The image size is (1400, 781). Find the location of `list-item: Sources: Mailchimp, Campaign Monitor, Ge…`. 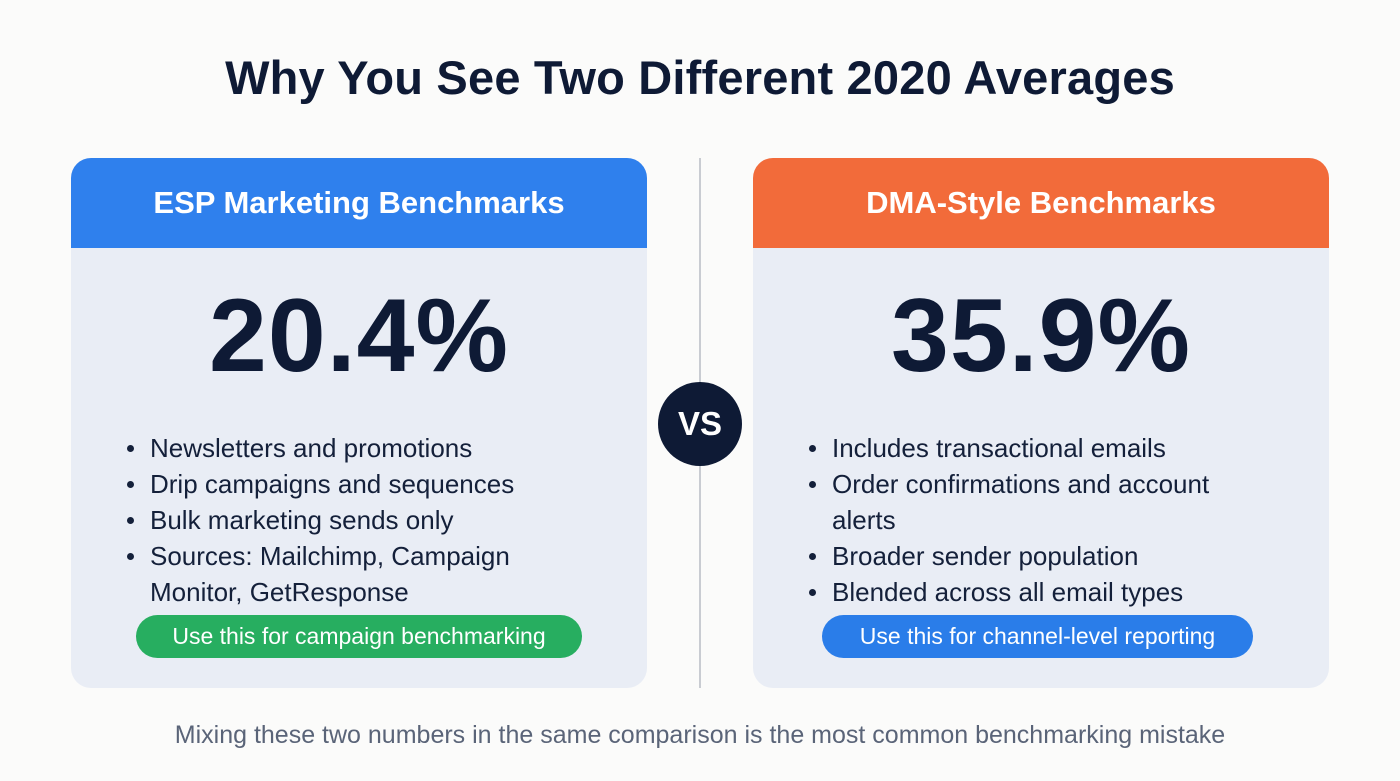

list-item: Sources: Mailchimp, Campaign Monitor, Ge… is located at coordinates (385, 574).